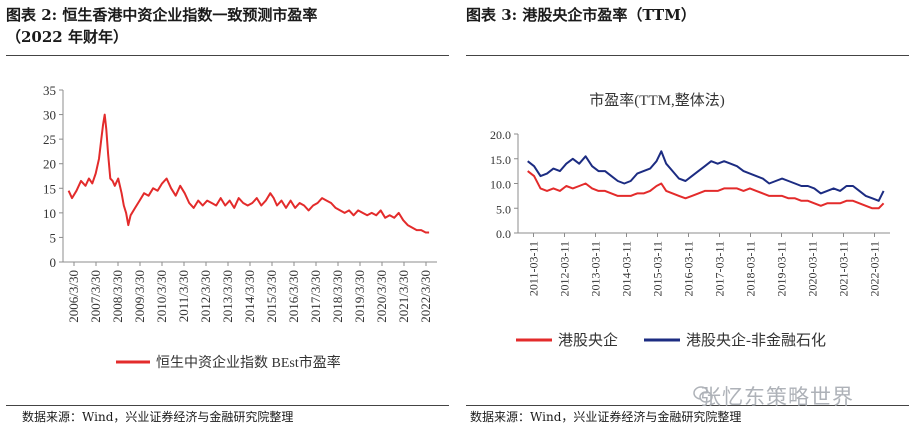 The height and width of the screenshot is (438, 916). Describe the element at coordinates (756, 340) in the screenshot. I see `legend-label-2: 港股央企-非金融石化` at that location.